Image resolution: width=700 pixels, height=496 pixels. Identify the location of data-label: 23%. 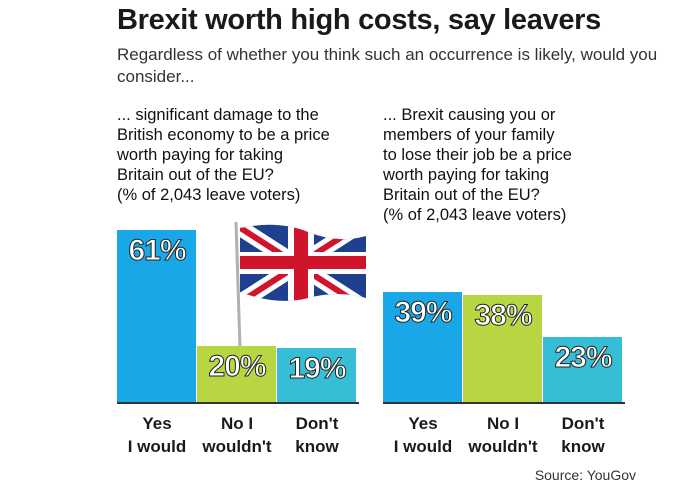
(583, 358).